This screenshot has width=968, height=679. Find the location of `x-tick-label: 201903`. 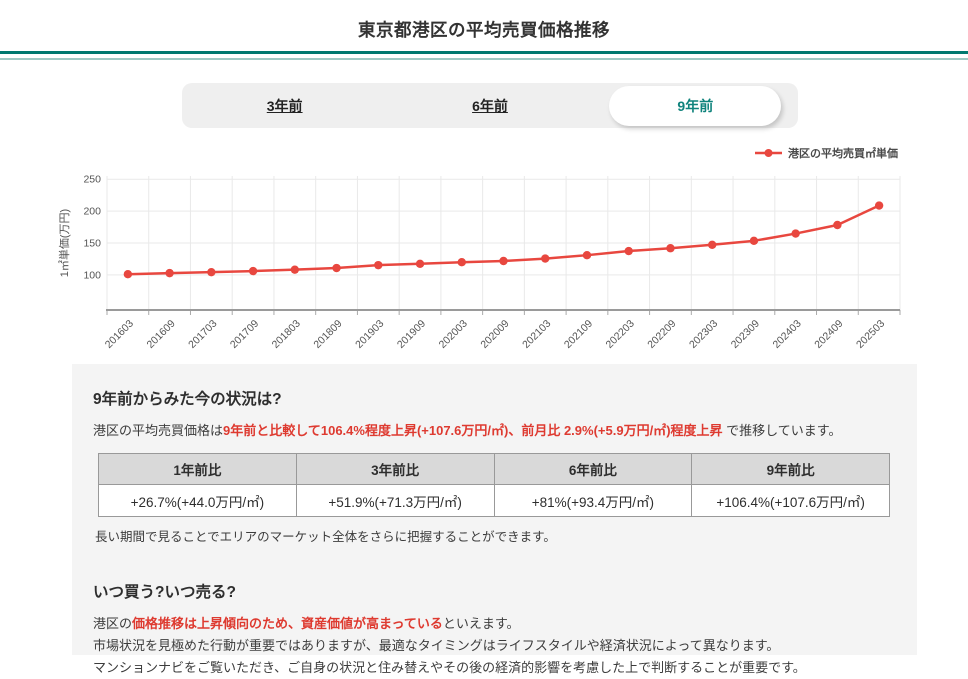

x-tick-label: 201903 is located at coordinates (369, 334).